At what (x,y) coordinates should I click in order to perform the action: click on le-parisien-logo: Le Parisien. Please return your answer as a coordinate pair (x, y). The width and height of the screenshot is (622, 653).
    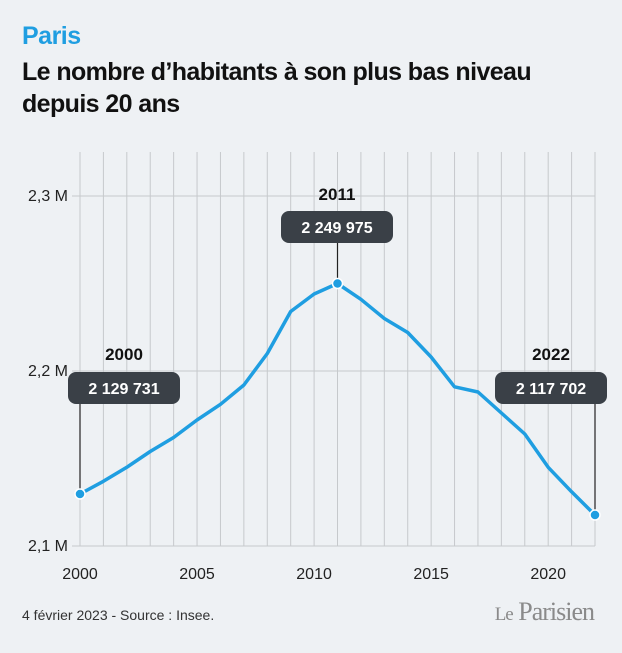
    Looking at the image, I should click on (544, 612).